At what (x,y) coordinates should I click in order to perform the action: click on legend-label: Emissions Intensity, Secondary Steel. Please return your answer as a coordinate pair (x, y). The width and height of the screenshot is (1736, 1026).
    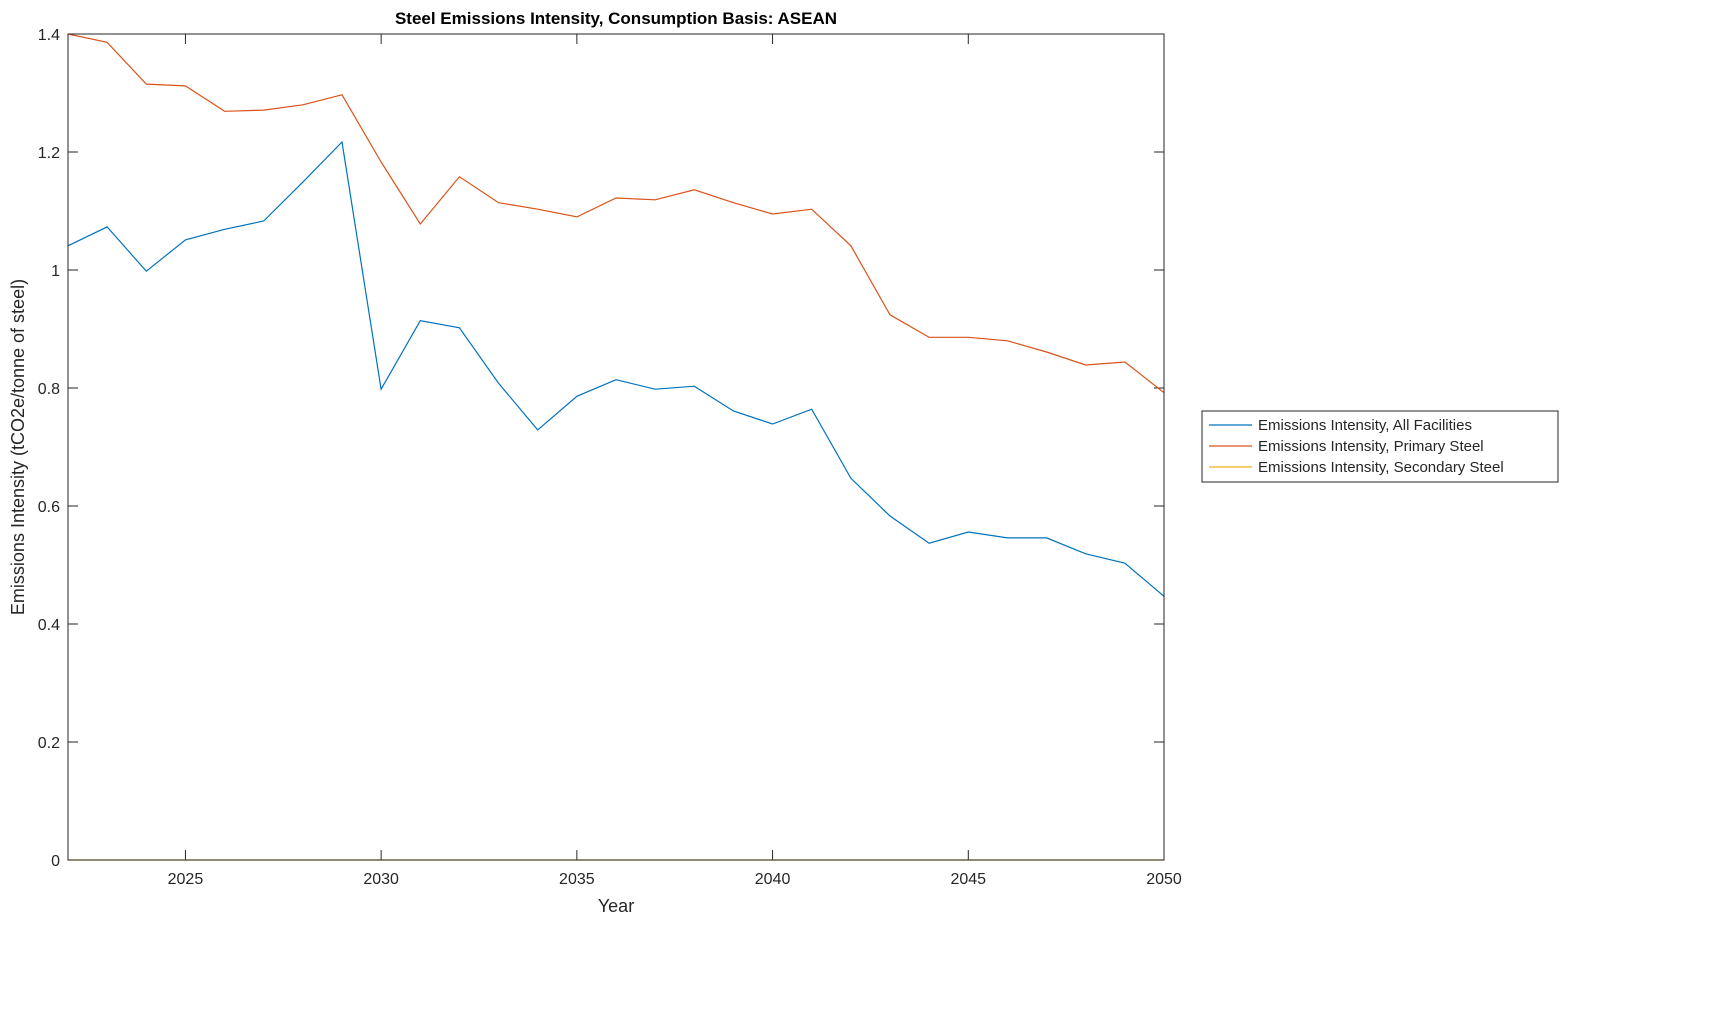
    Looking at the image, I should click on (1381, 467).